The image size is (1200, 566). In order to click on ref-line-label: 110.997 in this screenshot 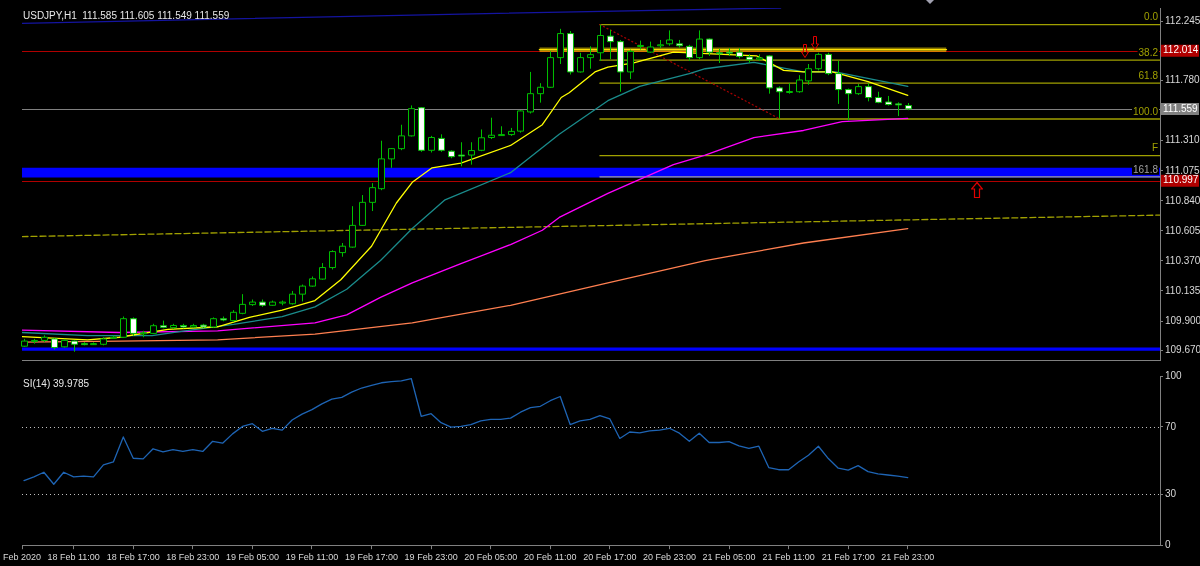, I will do `click(1181, 180)`.